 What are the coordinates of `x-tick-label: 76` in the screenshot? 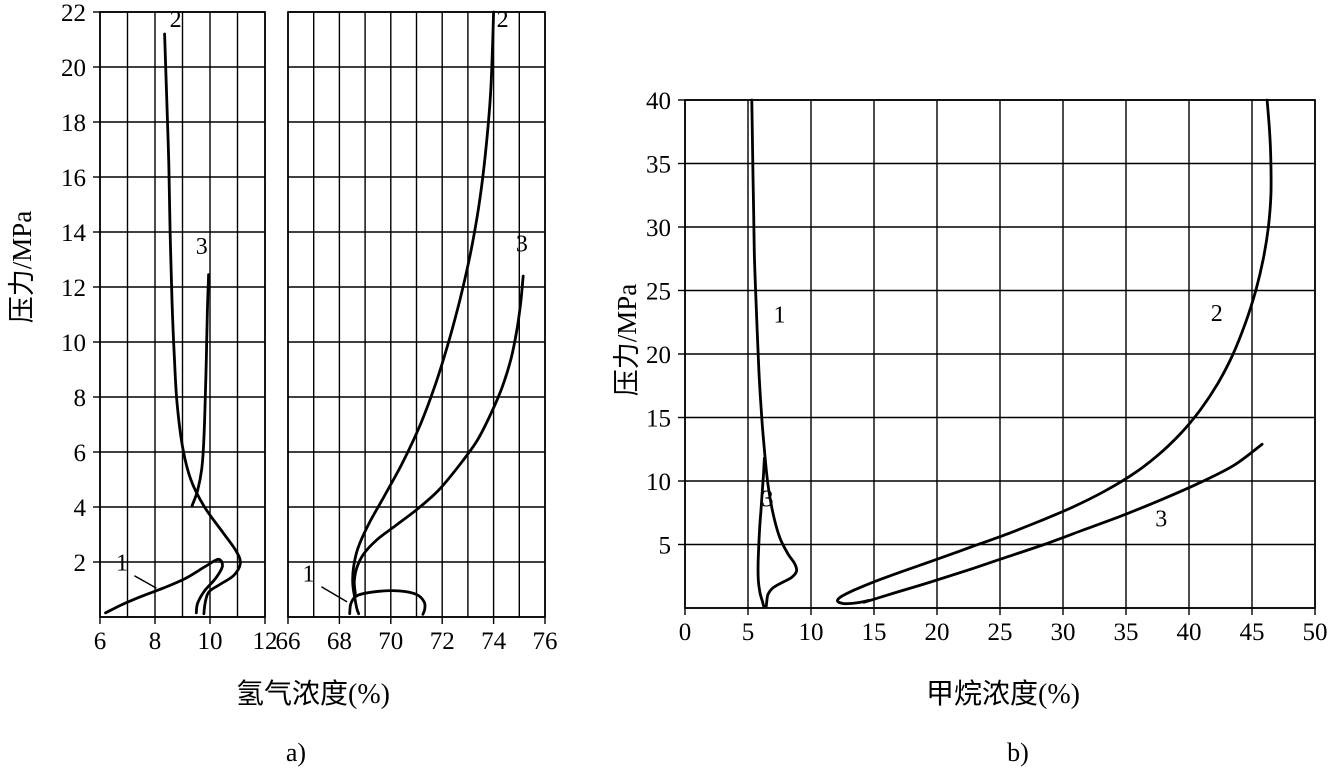 It's located at (545, 641).